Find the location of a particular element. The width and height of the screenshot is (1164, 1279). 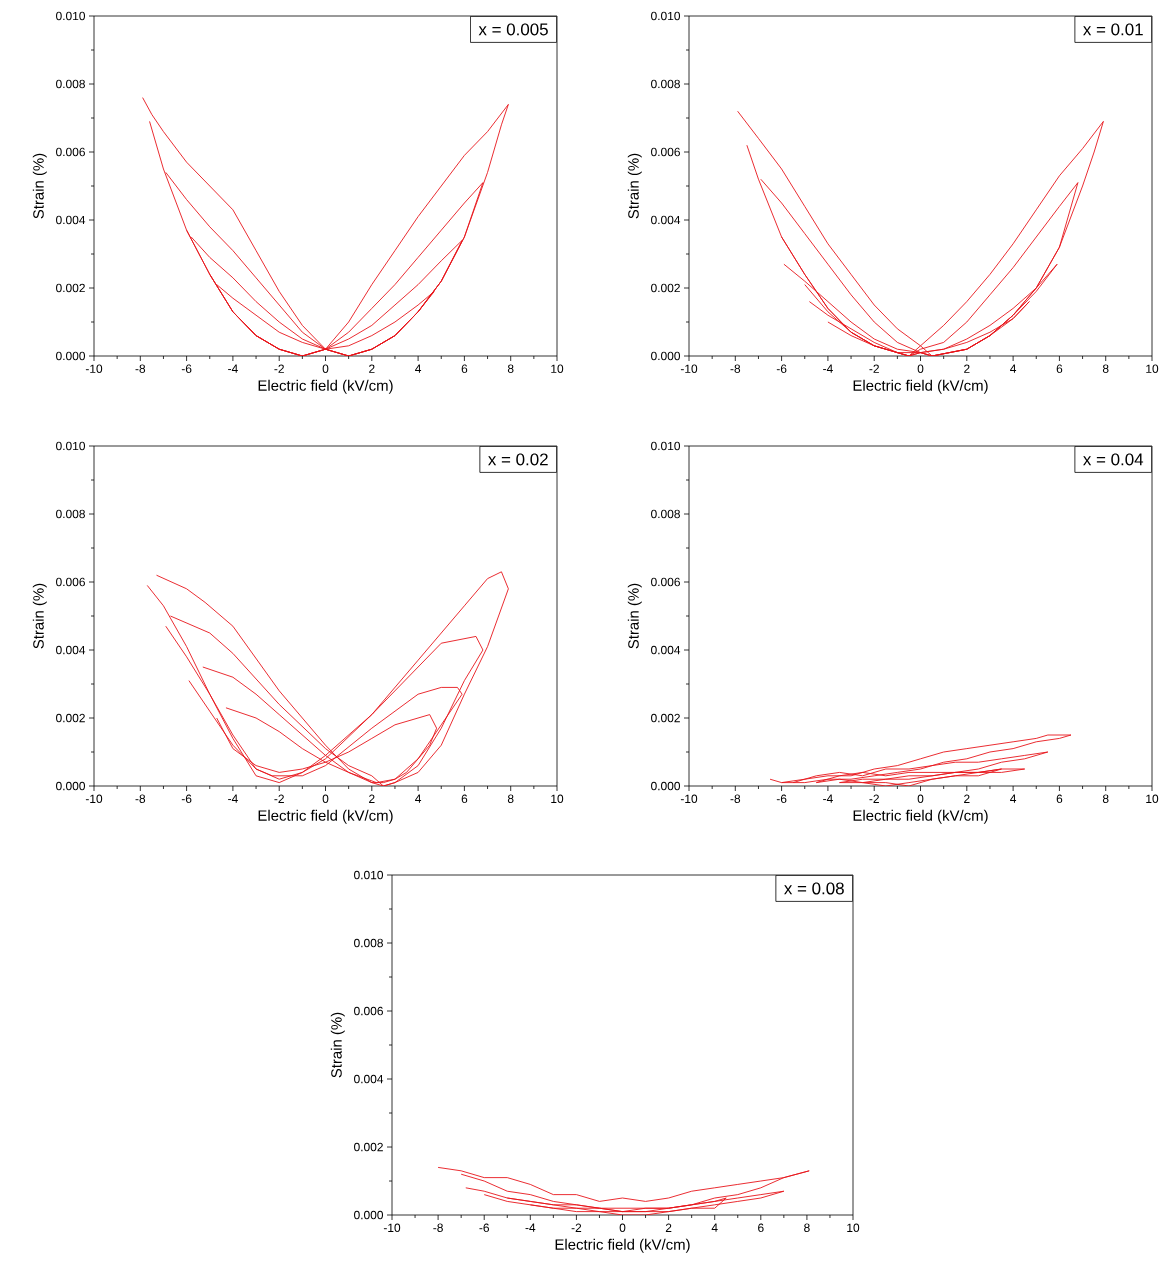

annotation: x = 0.02 is located at coordinates (518, 459).